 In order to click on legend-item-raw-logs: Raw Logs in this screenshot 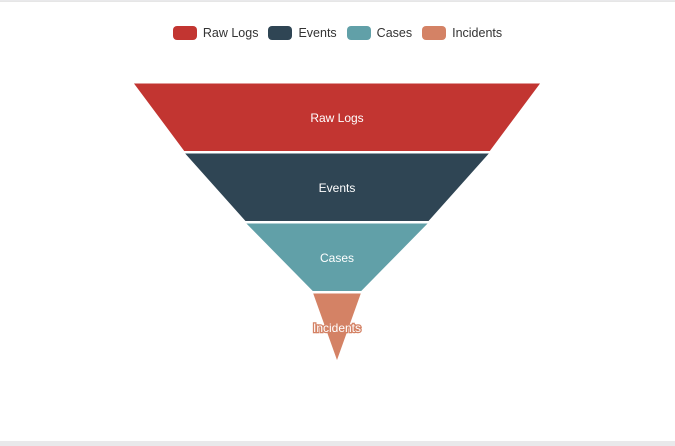, I will do `click(215, 33)`.